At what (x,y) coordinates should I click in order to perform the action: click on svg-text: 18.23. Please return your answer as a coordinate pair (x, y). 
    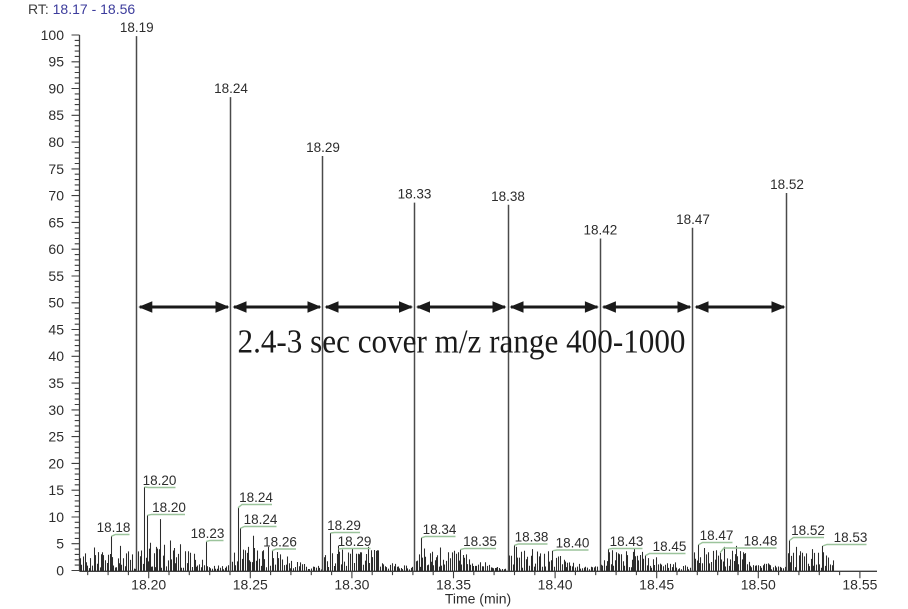
    Looking at the image, I should click on (208, 533).